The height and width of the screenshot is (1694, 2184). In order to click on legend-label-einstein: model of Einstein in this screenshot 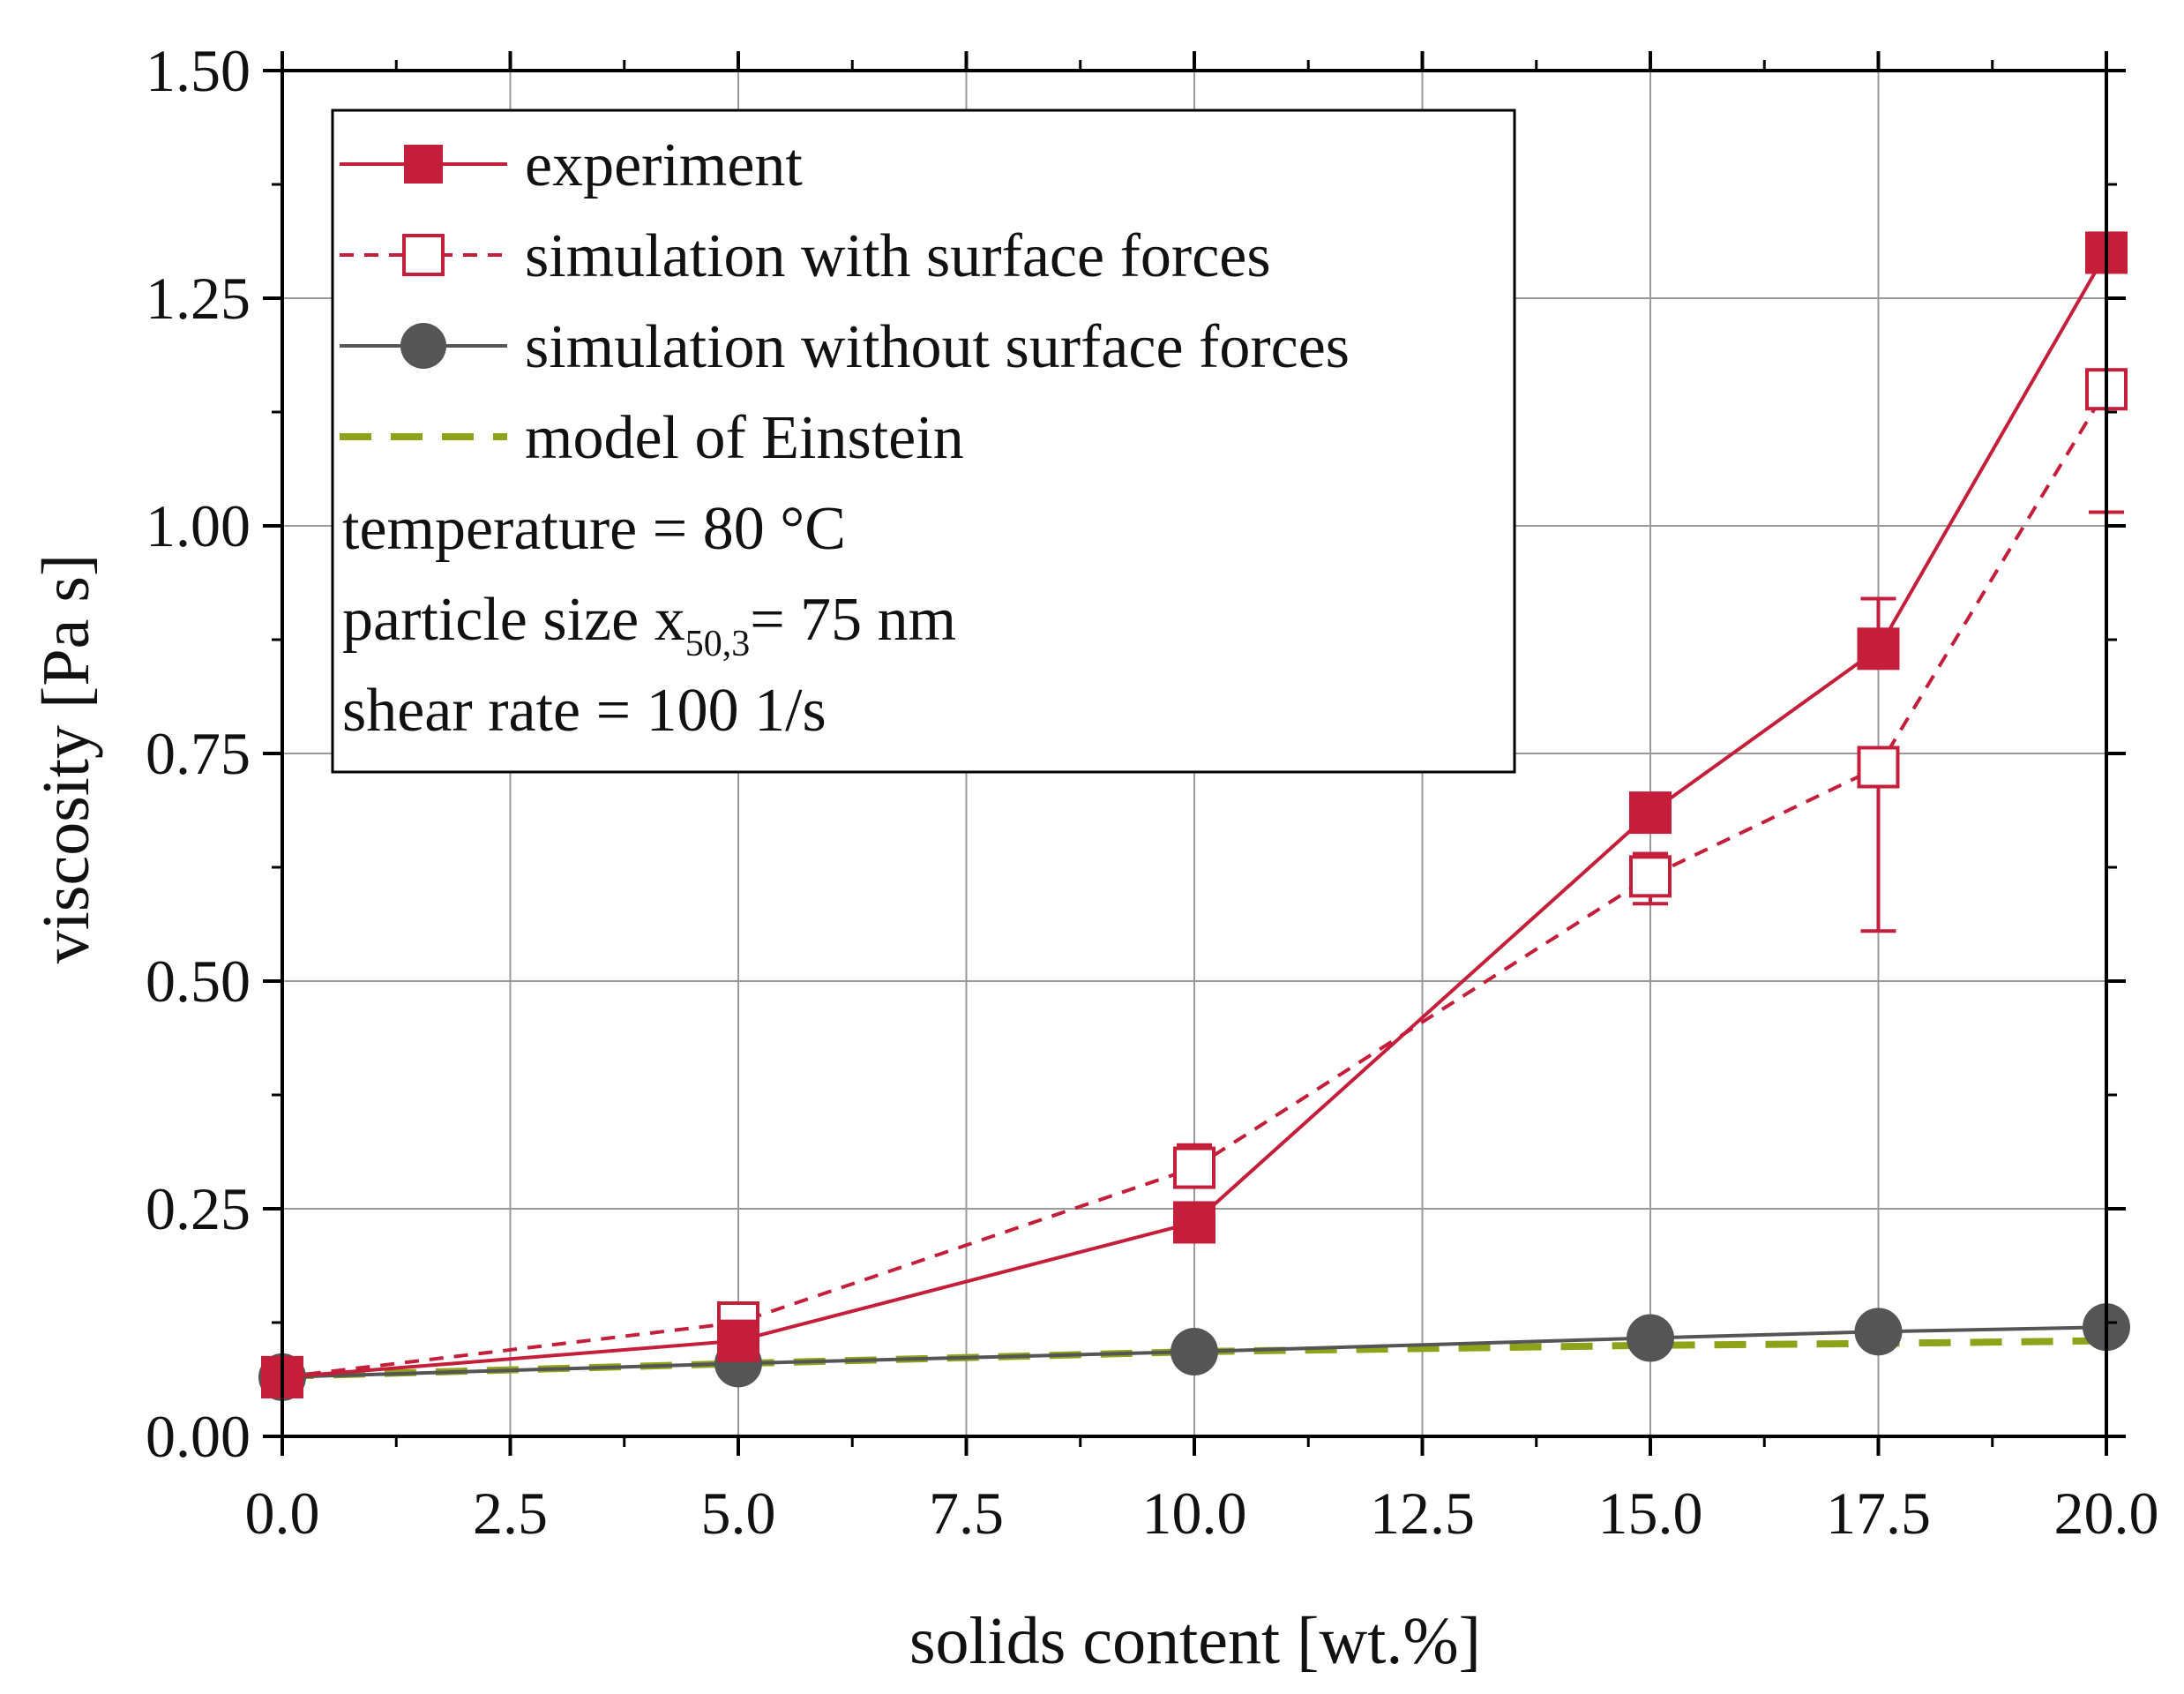, I will do `click(744, 438)`.